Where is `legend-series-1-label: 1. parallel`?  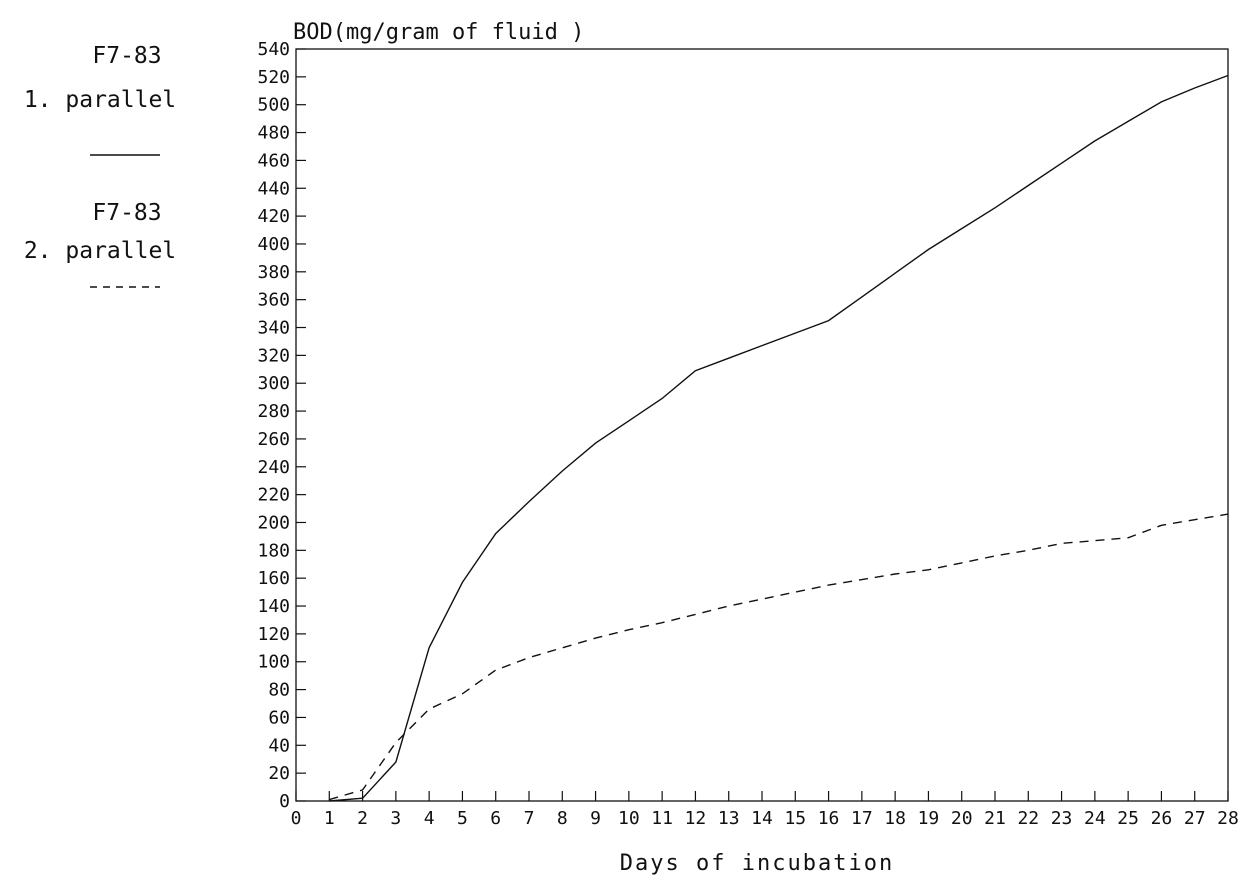
legend-series-1-label: 1. parallel is located at coordinates (100, 100).